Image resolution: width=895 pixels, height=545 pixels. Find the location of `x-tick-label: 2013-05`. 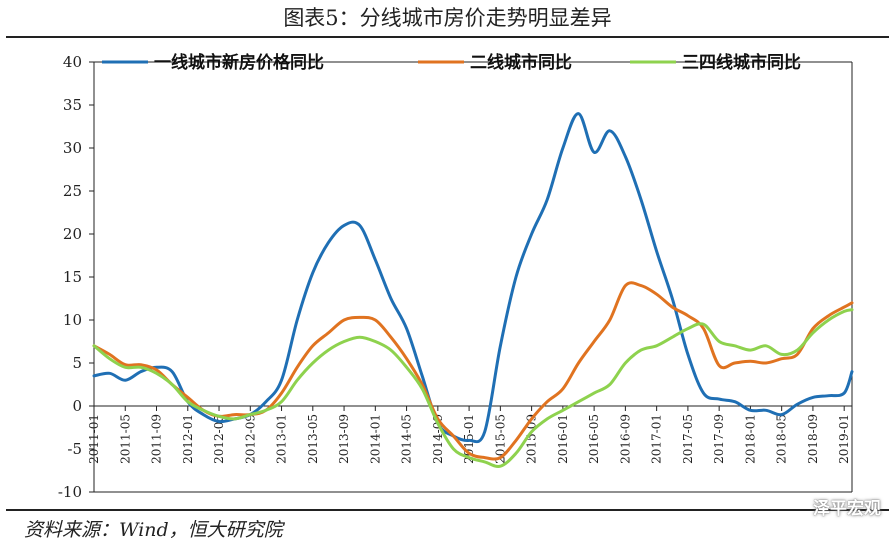

x-tick-label: 2013-05 is located at coordinates (313, 439).